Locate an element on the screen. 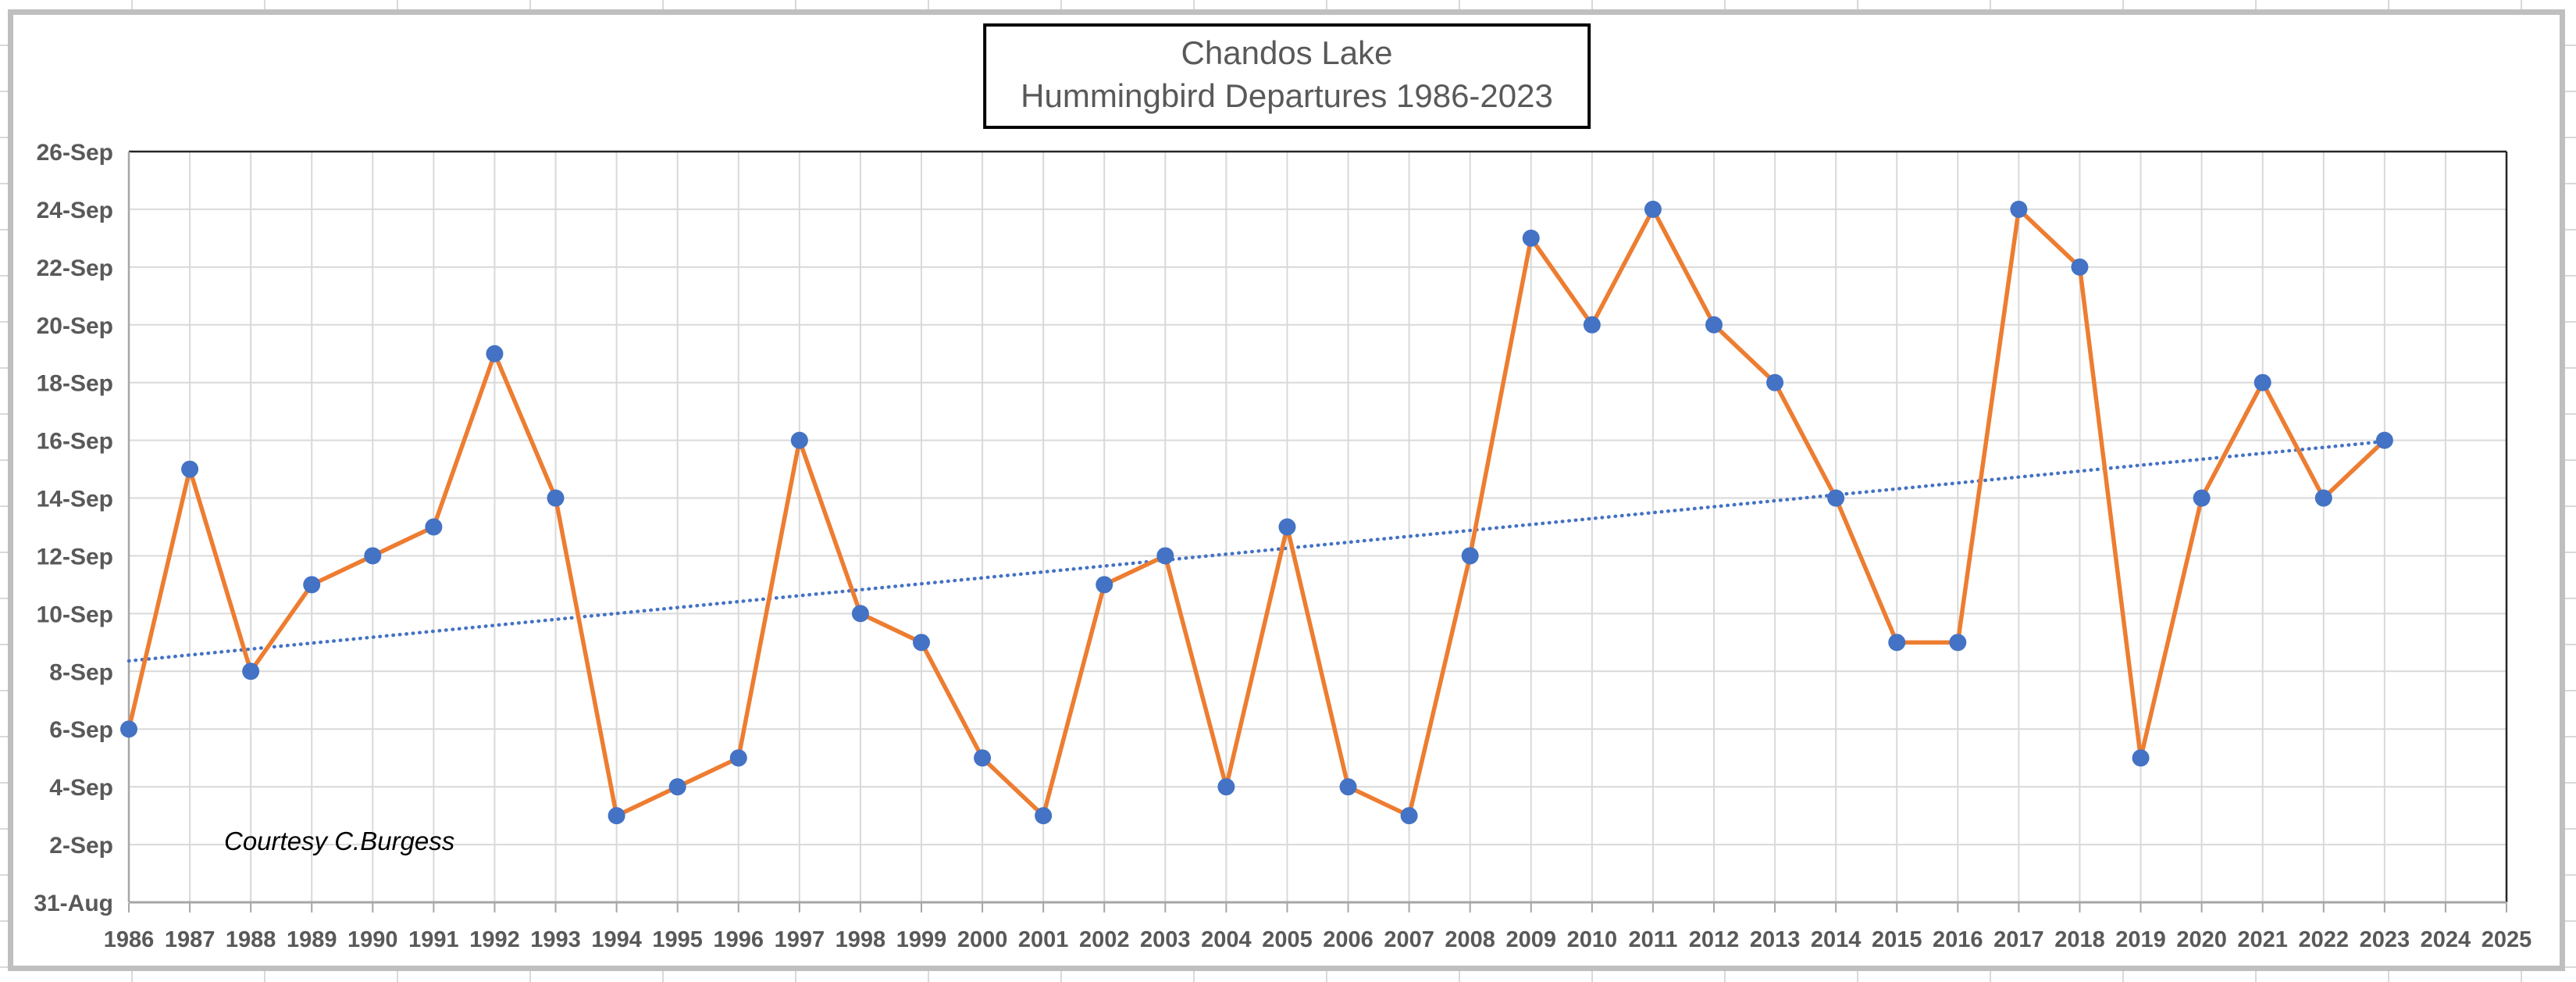  x-tick-label: 2021 is located at coordinates (2262, 939).